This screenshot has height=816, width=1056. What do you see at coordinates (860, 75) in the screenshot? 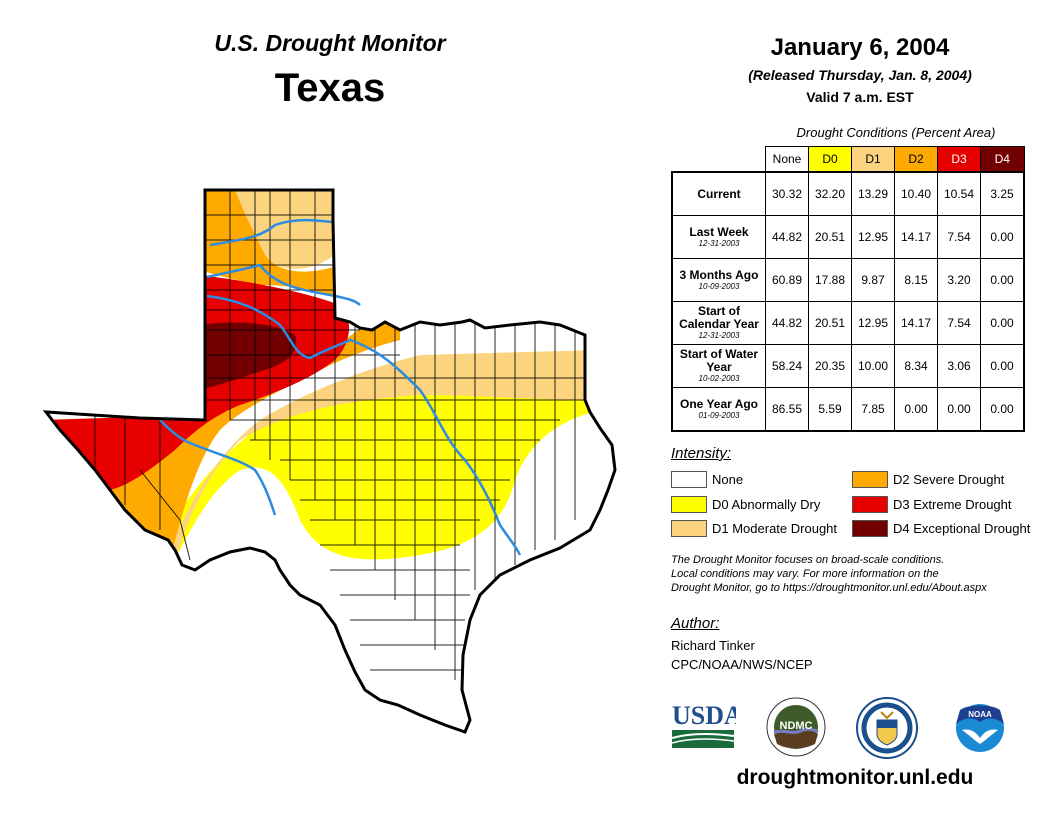
I see `release-date: (Released Thursday, Jan. 8, 2004)` at bounding box center [860, 75].